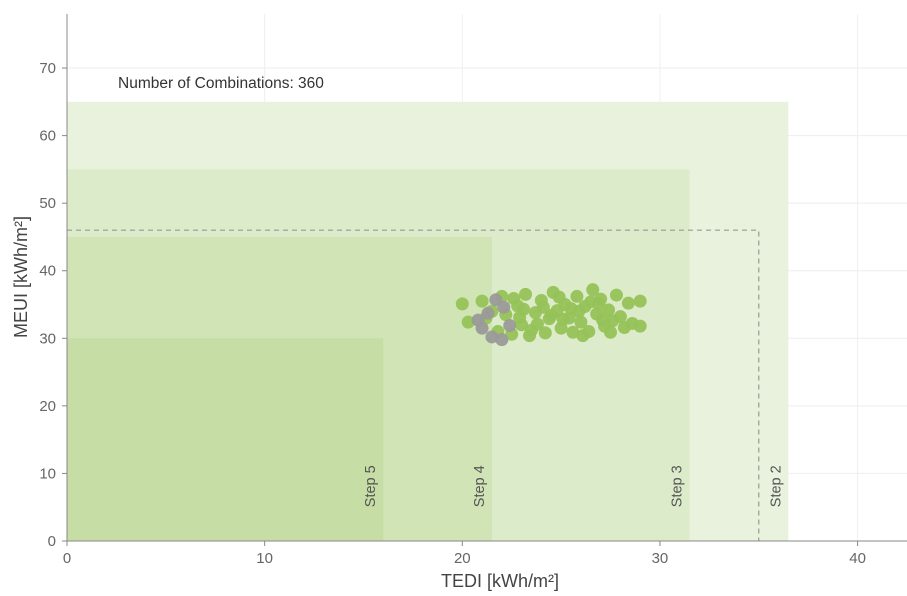  Describe the element at coordinates (480, 486) in the screenshot. I see `step-label: Step 4` at that location.